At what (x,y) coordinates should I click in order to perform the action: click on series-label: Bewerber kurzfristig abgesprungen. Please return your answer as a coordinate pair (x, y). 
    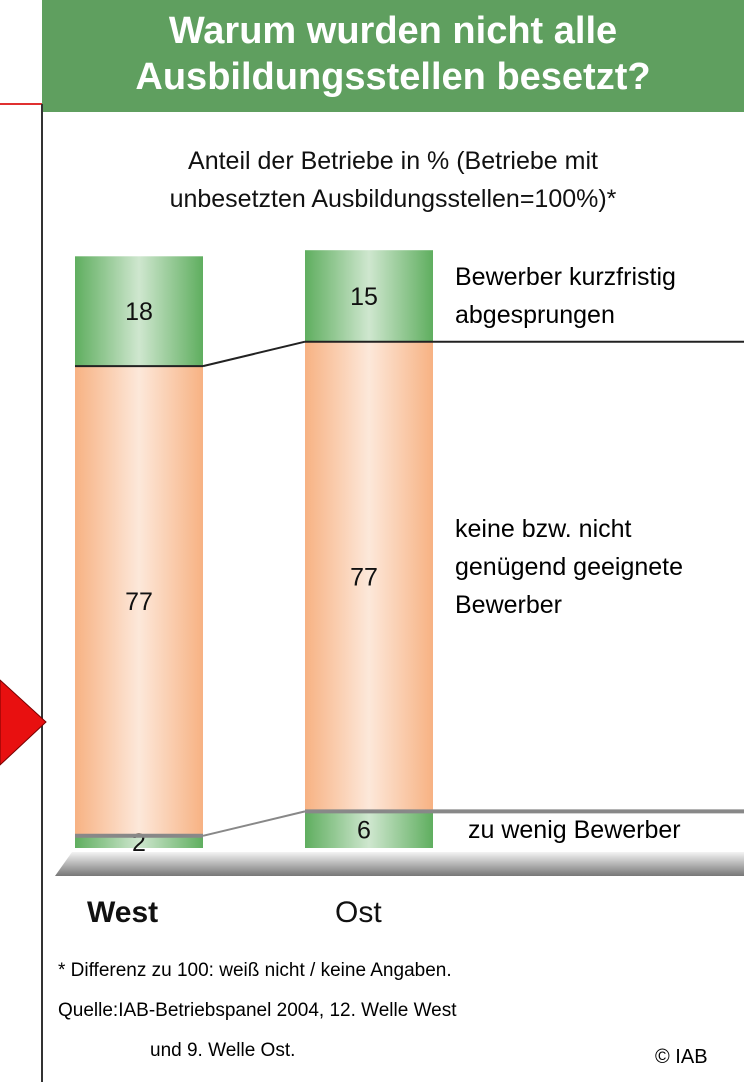
    Looking at the image, I should click on (565, 295).